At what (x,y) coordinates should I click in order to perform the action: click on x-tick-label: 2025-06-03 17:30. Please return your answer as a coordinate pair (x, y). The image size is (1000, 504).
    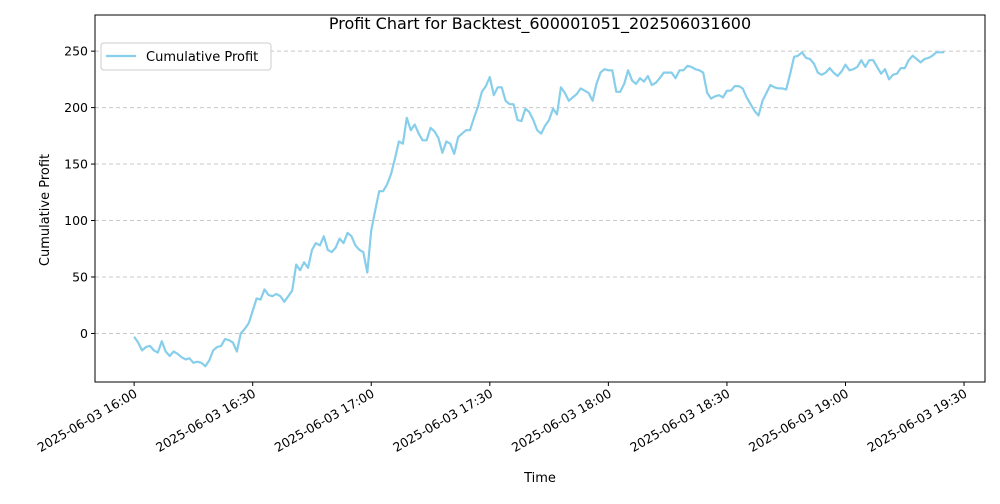
    Looking at the image, I should click on (442, 420).